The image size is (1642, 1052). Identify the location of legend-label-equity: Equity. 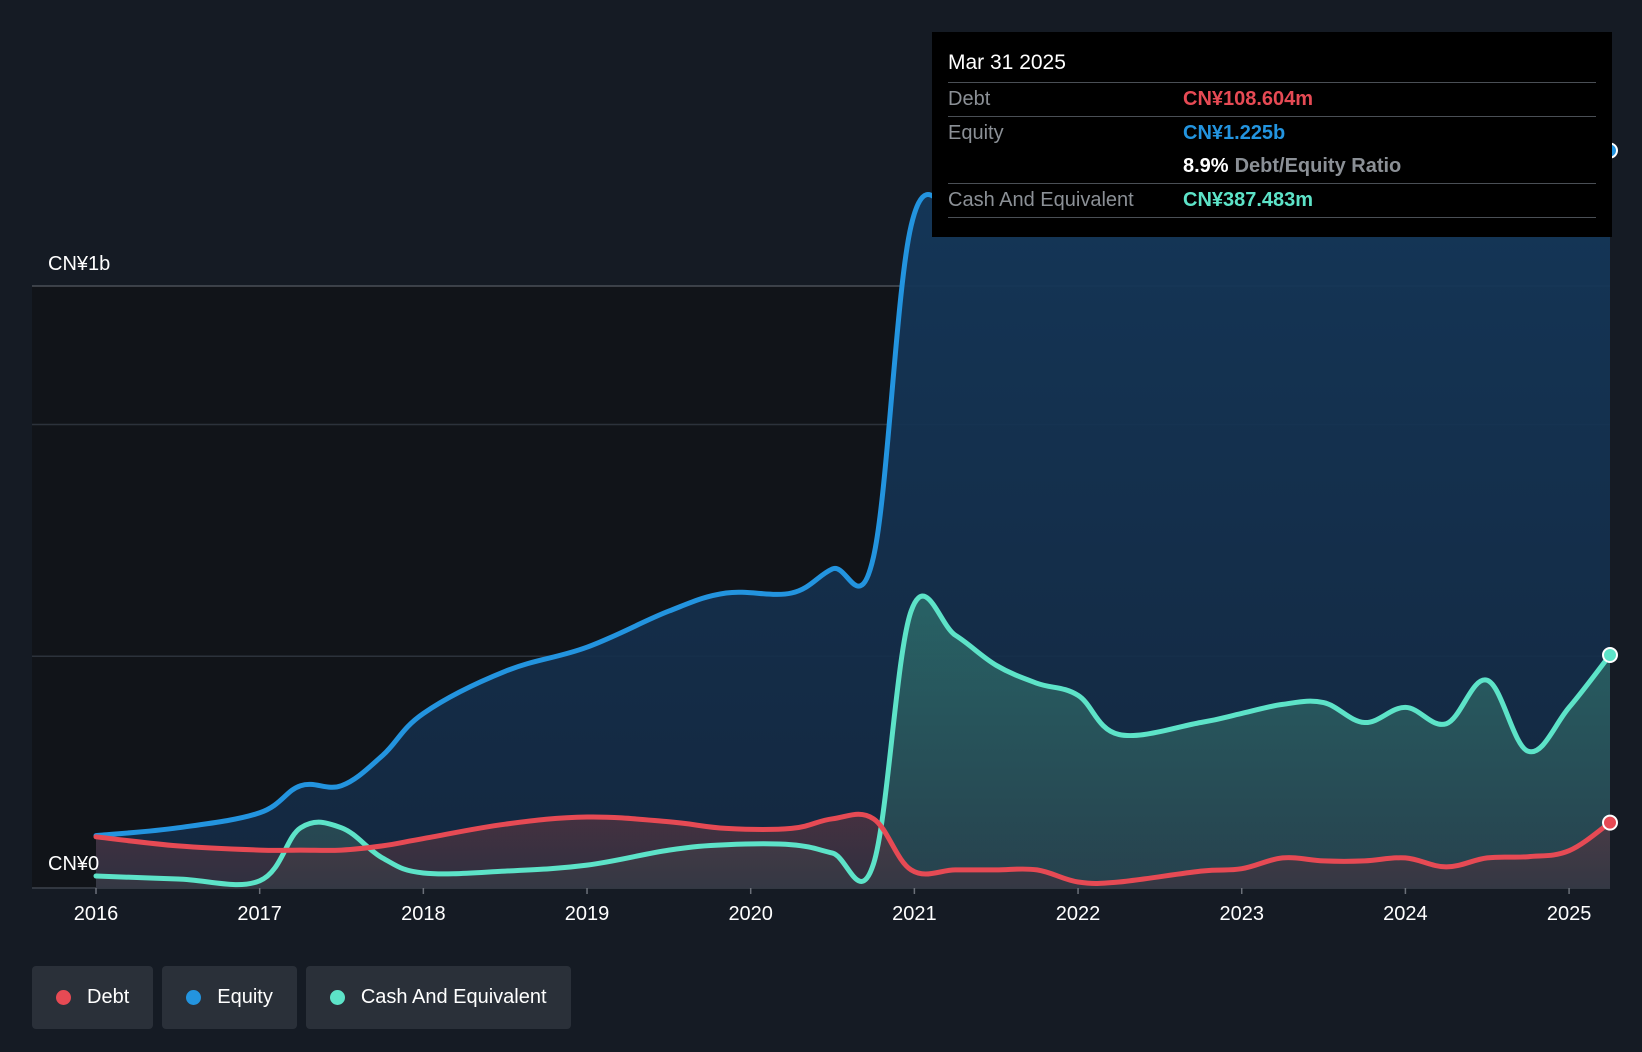
(245, 997).